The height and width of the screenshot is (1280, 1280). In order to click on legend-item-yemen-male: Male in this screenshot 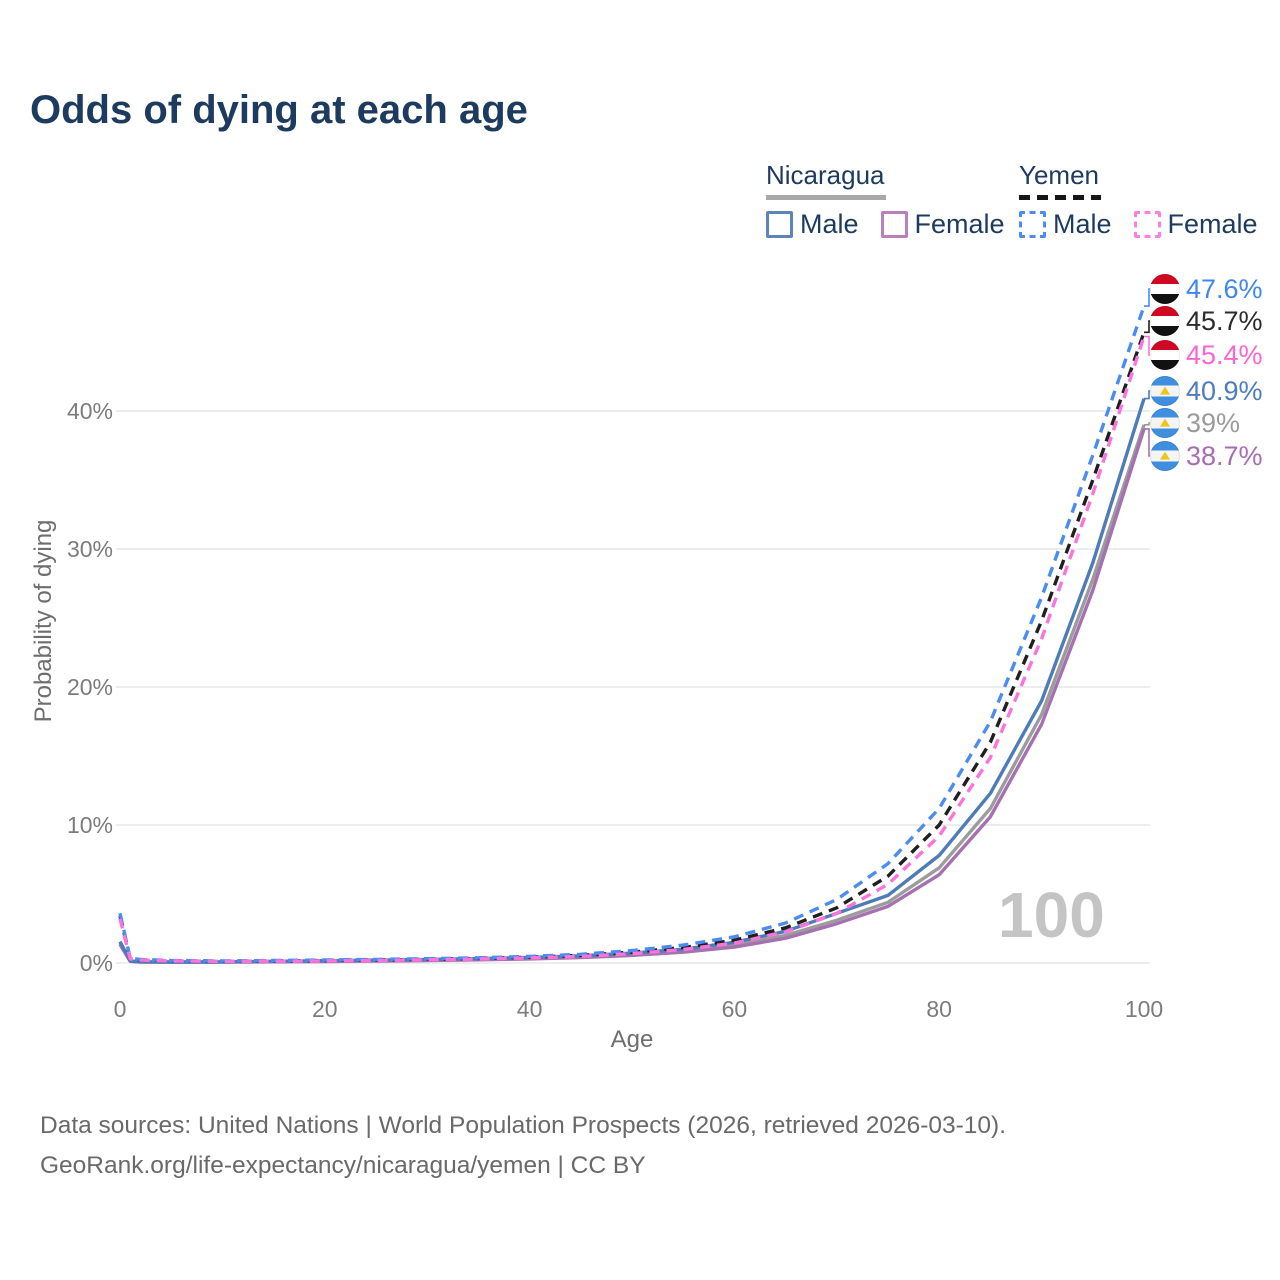, I will do `click(1065, 224)`.